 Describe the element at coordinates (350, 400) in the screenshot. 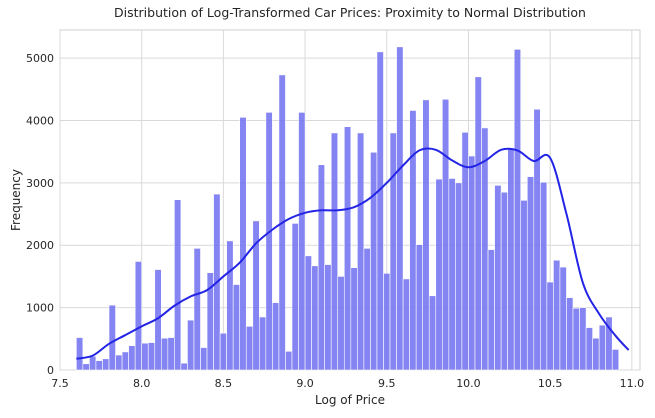

I see `x-axis-label: Log of Price` at that location.